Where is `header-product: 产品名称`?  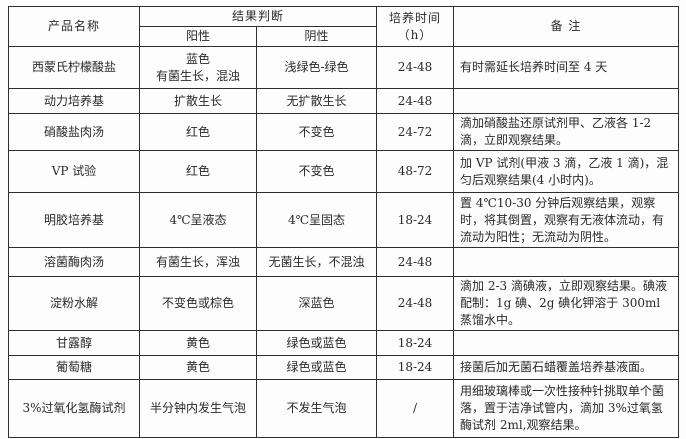
header-product: 产品名称 is located at coordinates (74, 26).